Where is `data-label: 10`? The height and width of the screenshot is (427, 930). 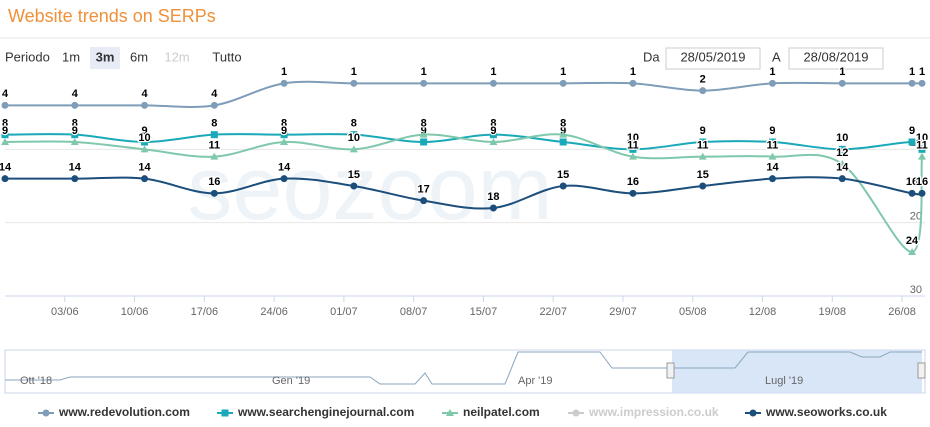
data-label: 10 is located at coordinates (144, 138).